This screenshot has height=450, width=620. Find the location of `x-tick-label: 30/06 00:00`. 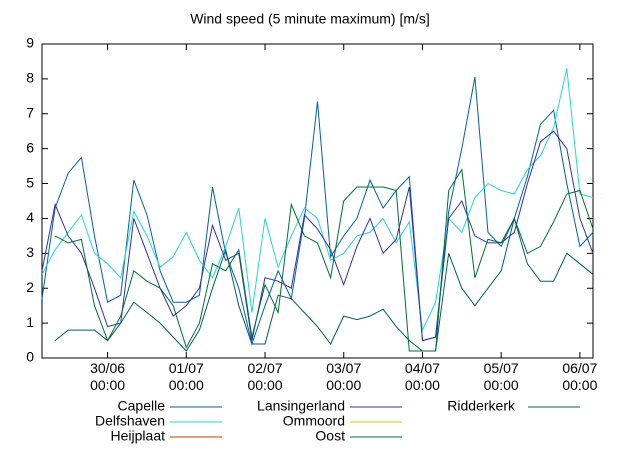

x-tick-label: 30/06 00:00 is located at coordinates (108, 376).